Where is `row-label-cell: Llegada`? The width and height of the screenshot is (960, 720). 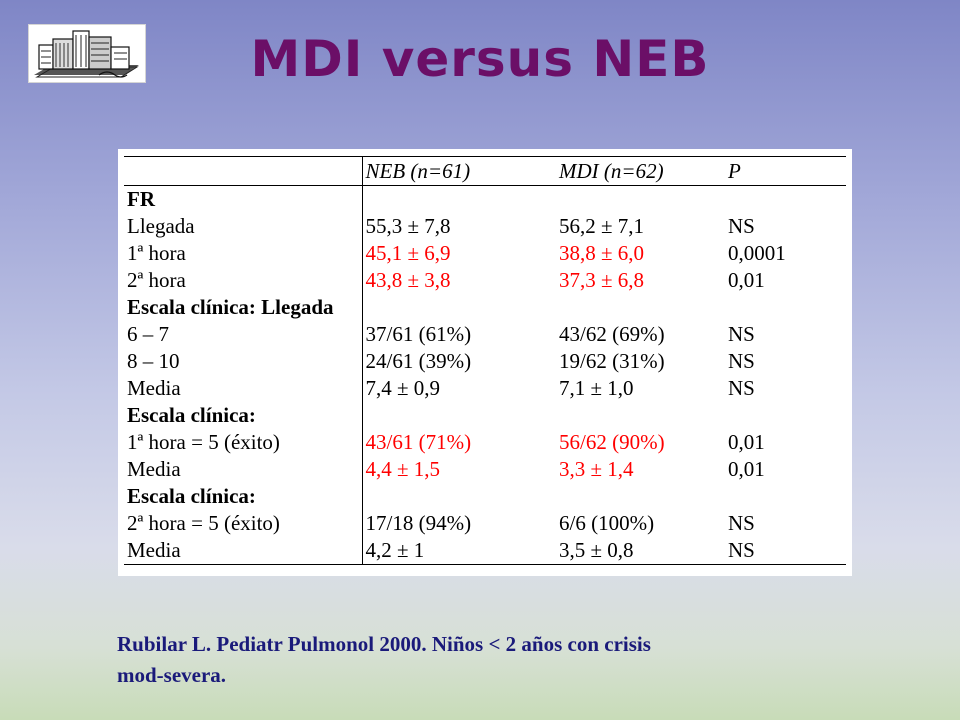
row-label-cell: Llegada is located at coordinates (243, 226).